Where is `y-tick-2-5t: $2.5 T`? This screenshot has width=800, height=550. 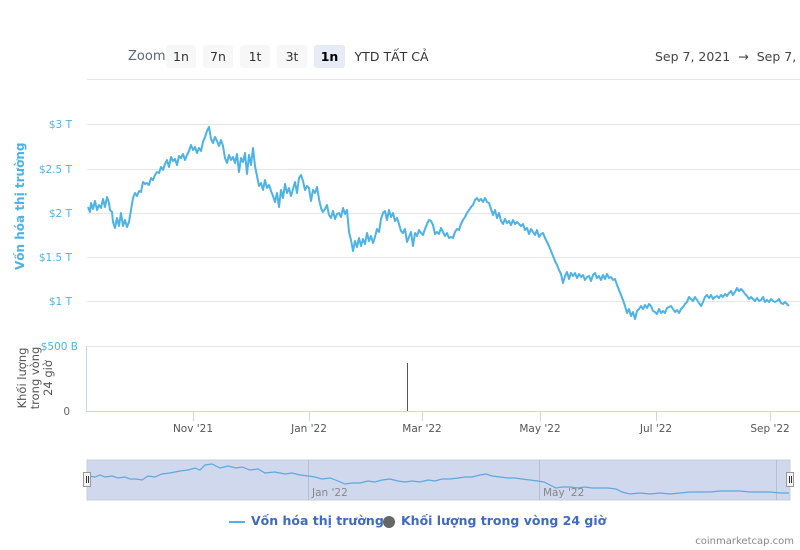
y-tick-2-5t: $2.5 T is located at coordinates (56, 170).